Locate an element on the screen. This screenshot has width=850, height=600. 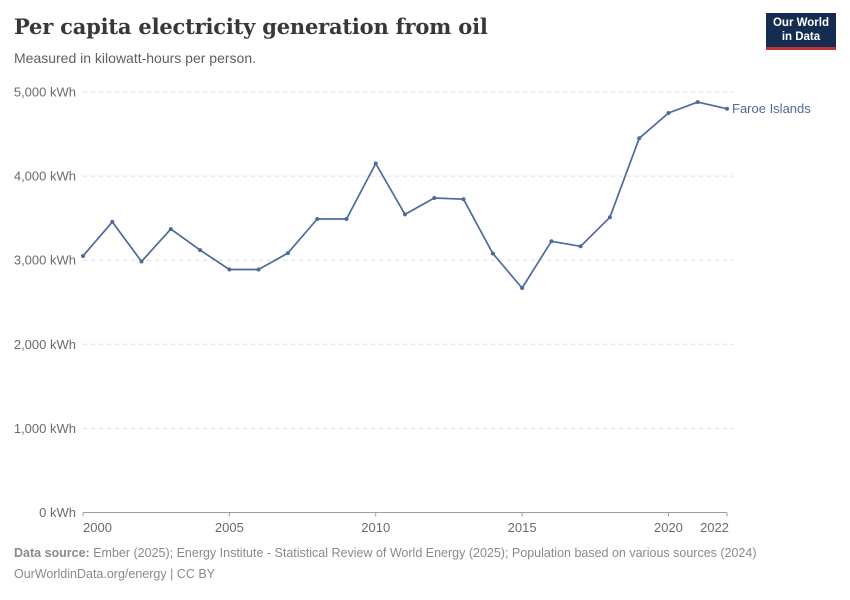
chart-subtitle: Measured in kilowatt-hours per person. is located at coordinates (135, 58).